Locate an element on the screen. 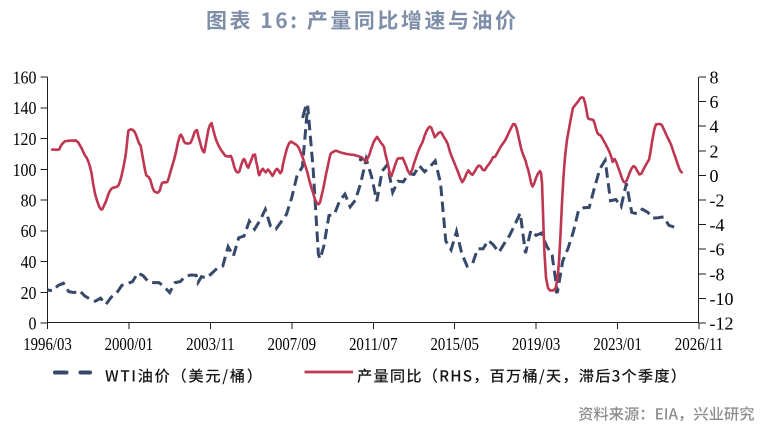 The height and width of the screenshot is (430, 773). svg-text: 2026/11 is located at coordinates (699, 344).